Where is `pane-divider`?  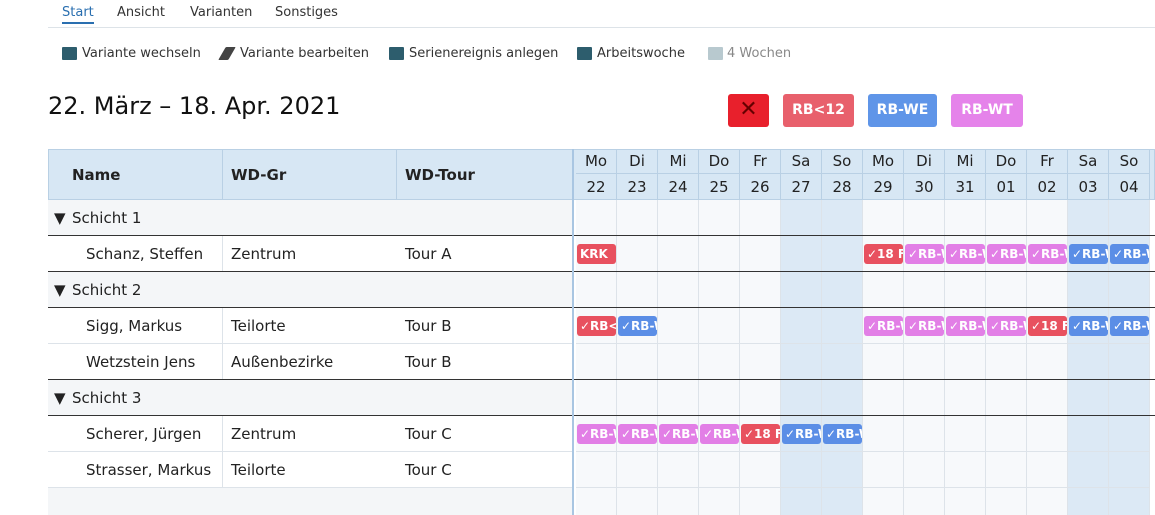
pane-divider is located at coordinates (573, 332).